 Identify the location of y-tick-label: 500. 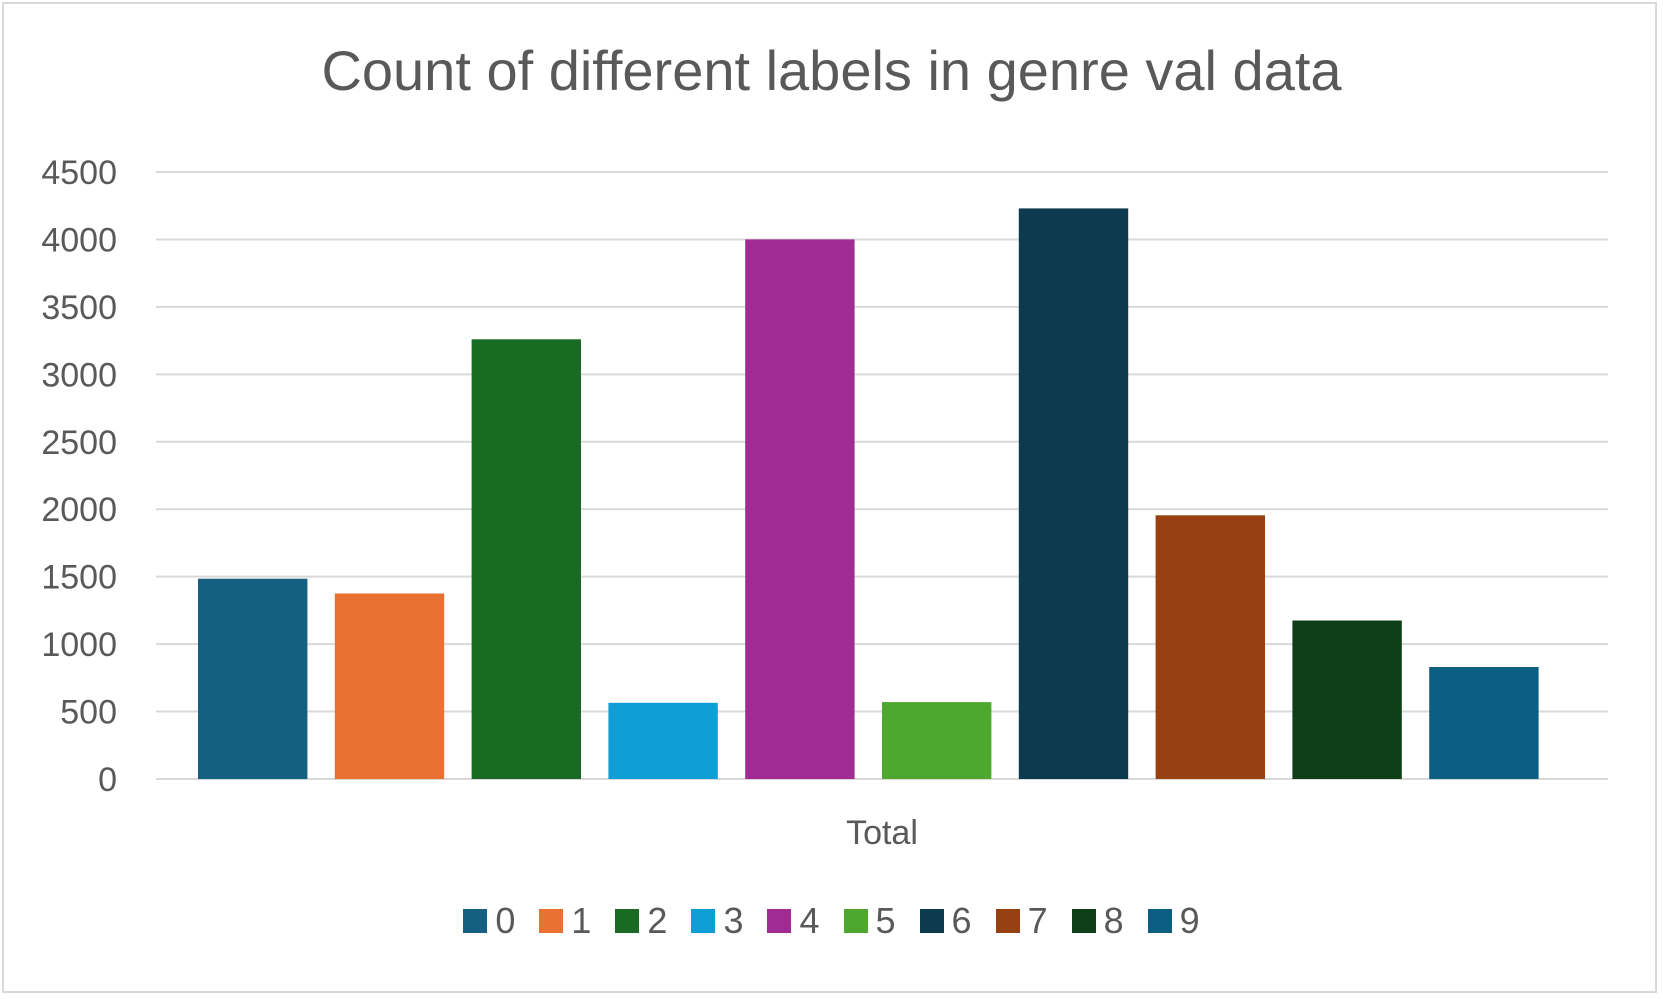
(88, 713).